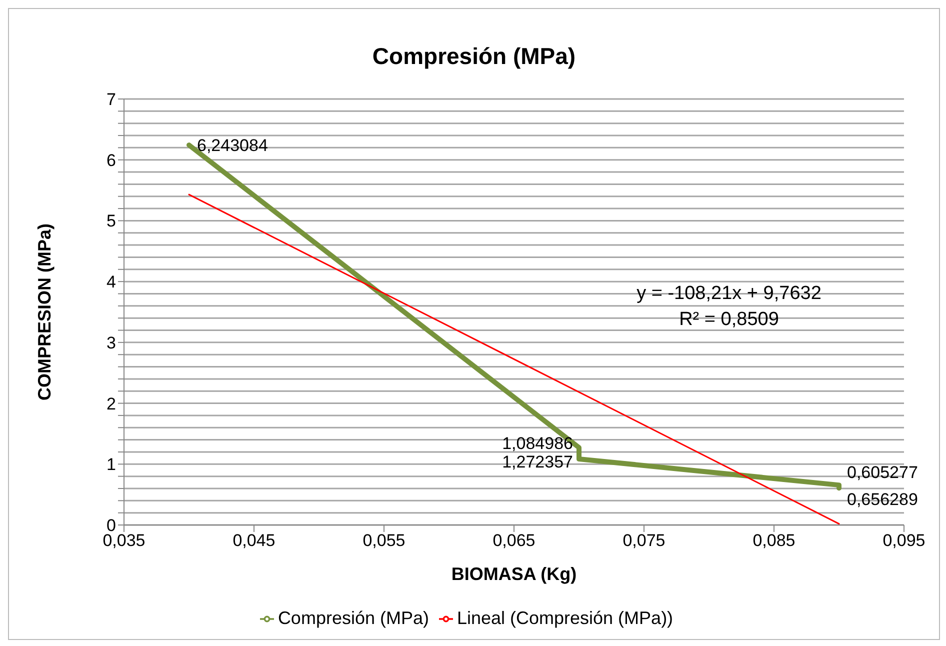  Describe the element at coordinates (111, 221) in the screenshot. I see `y-tick-label: 5` at that location.